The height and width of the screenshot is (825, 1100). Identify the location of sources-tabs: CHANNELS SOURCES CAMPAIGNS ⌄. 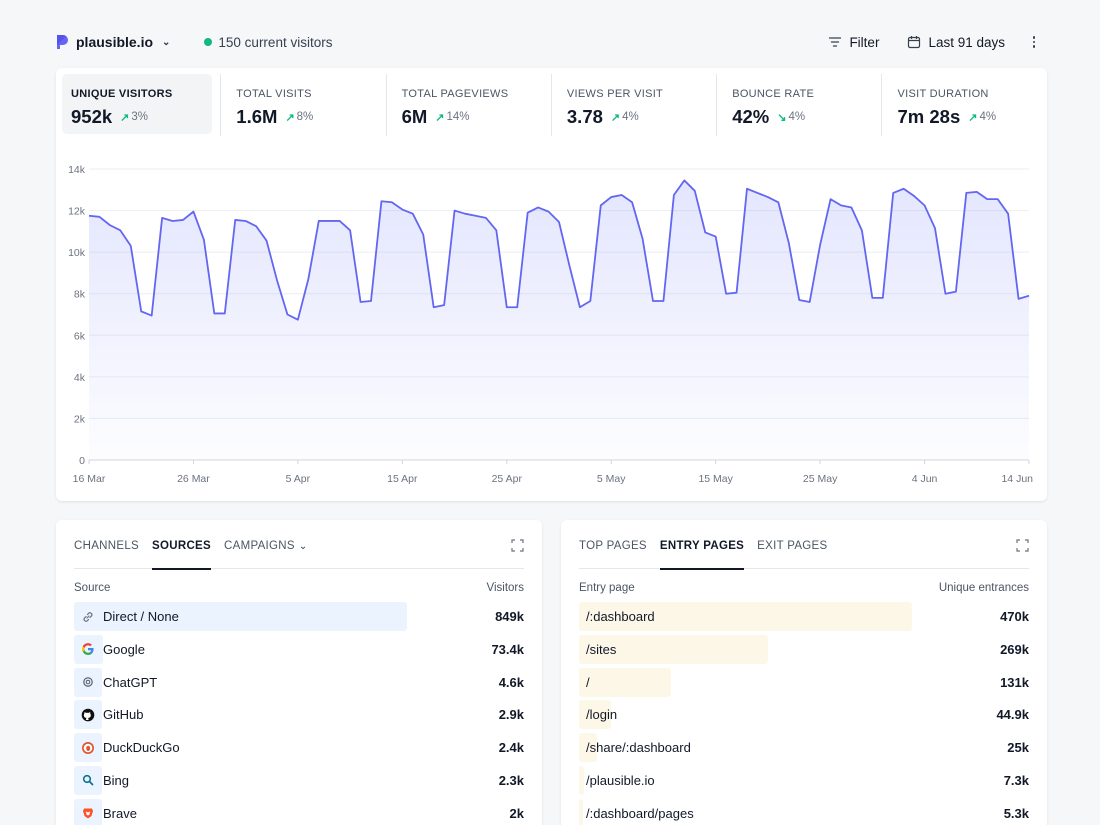
(299, 551).